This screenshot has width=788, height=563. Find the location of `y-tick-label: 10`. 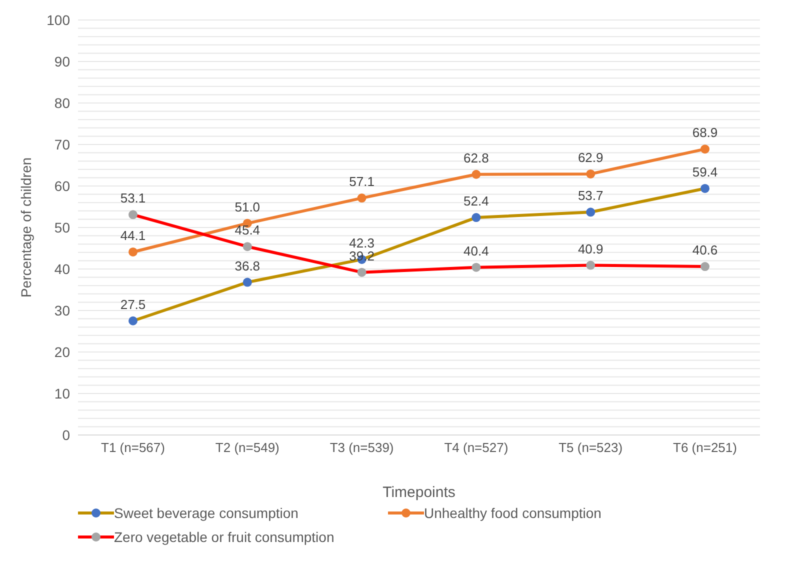

y-tick-label: 10 is located at coordinates (62, 393).